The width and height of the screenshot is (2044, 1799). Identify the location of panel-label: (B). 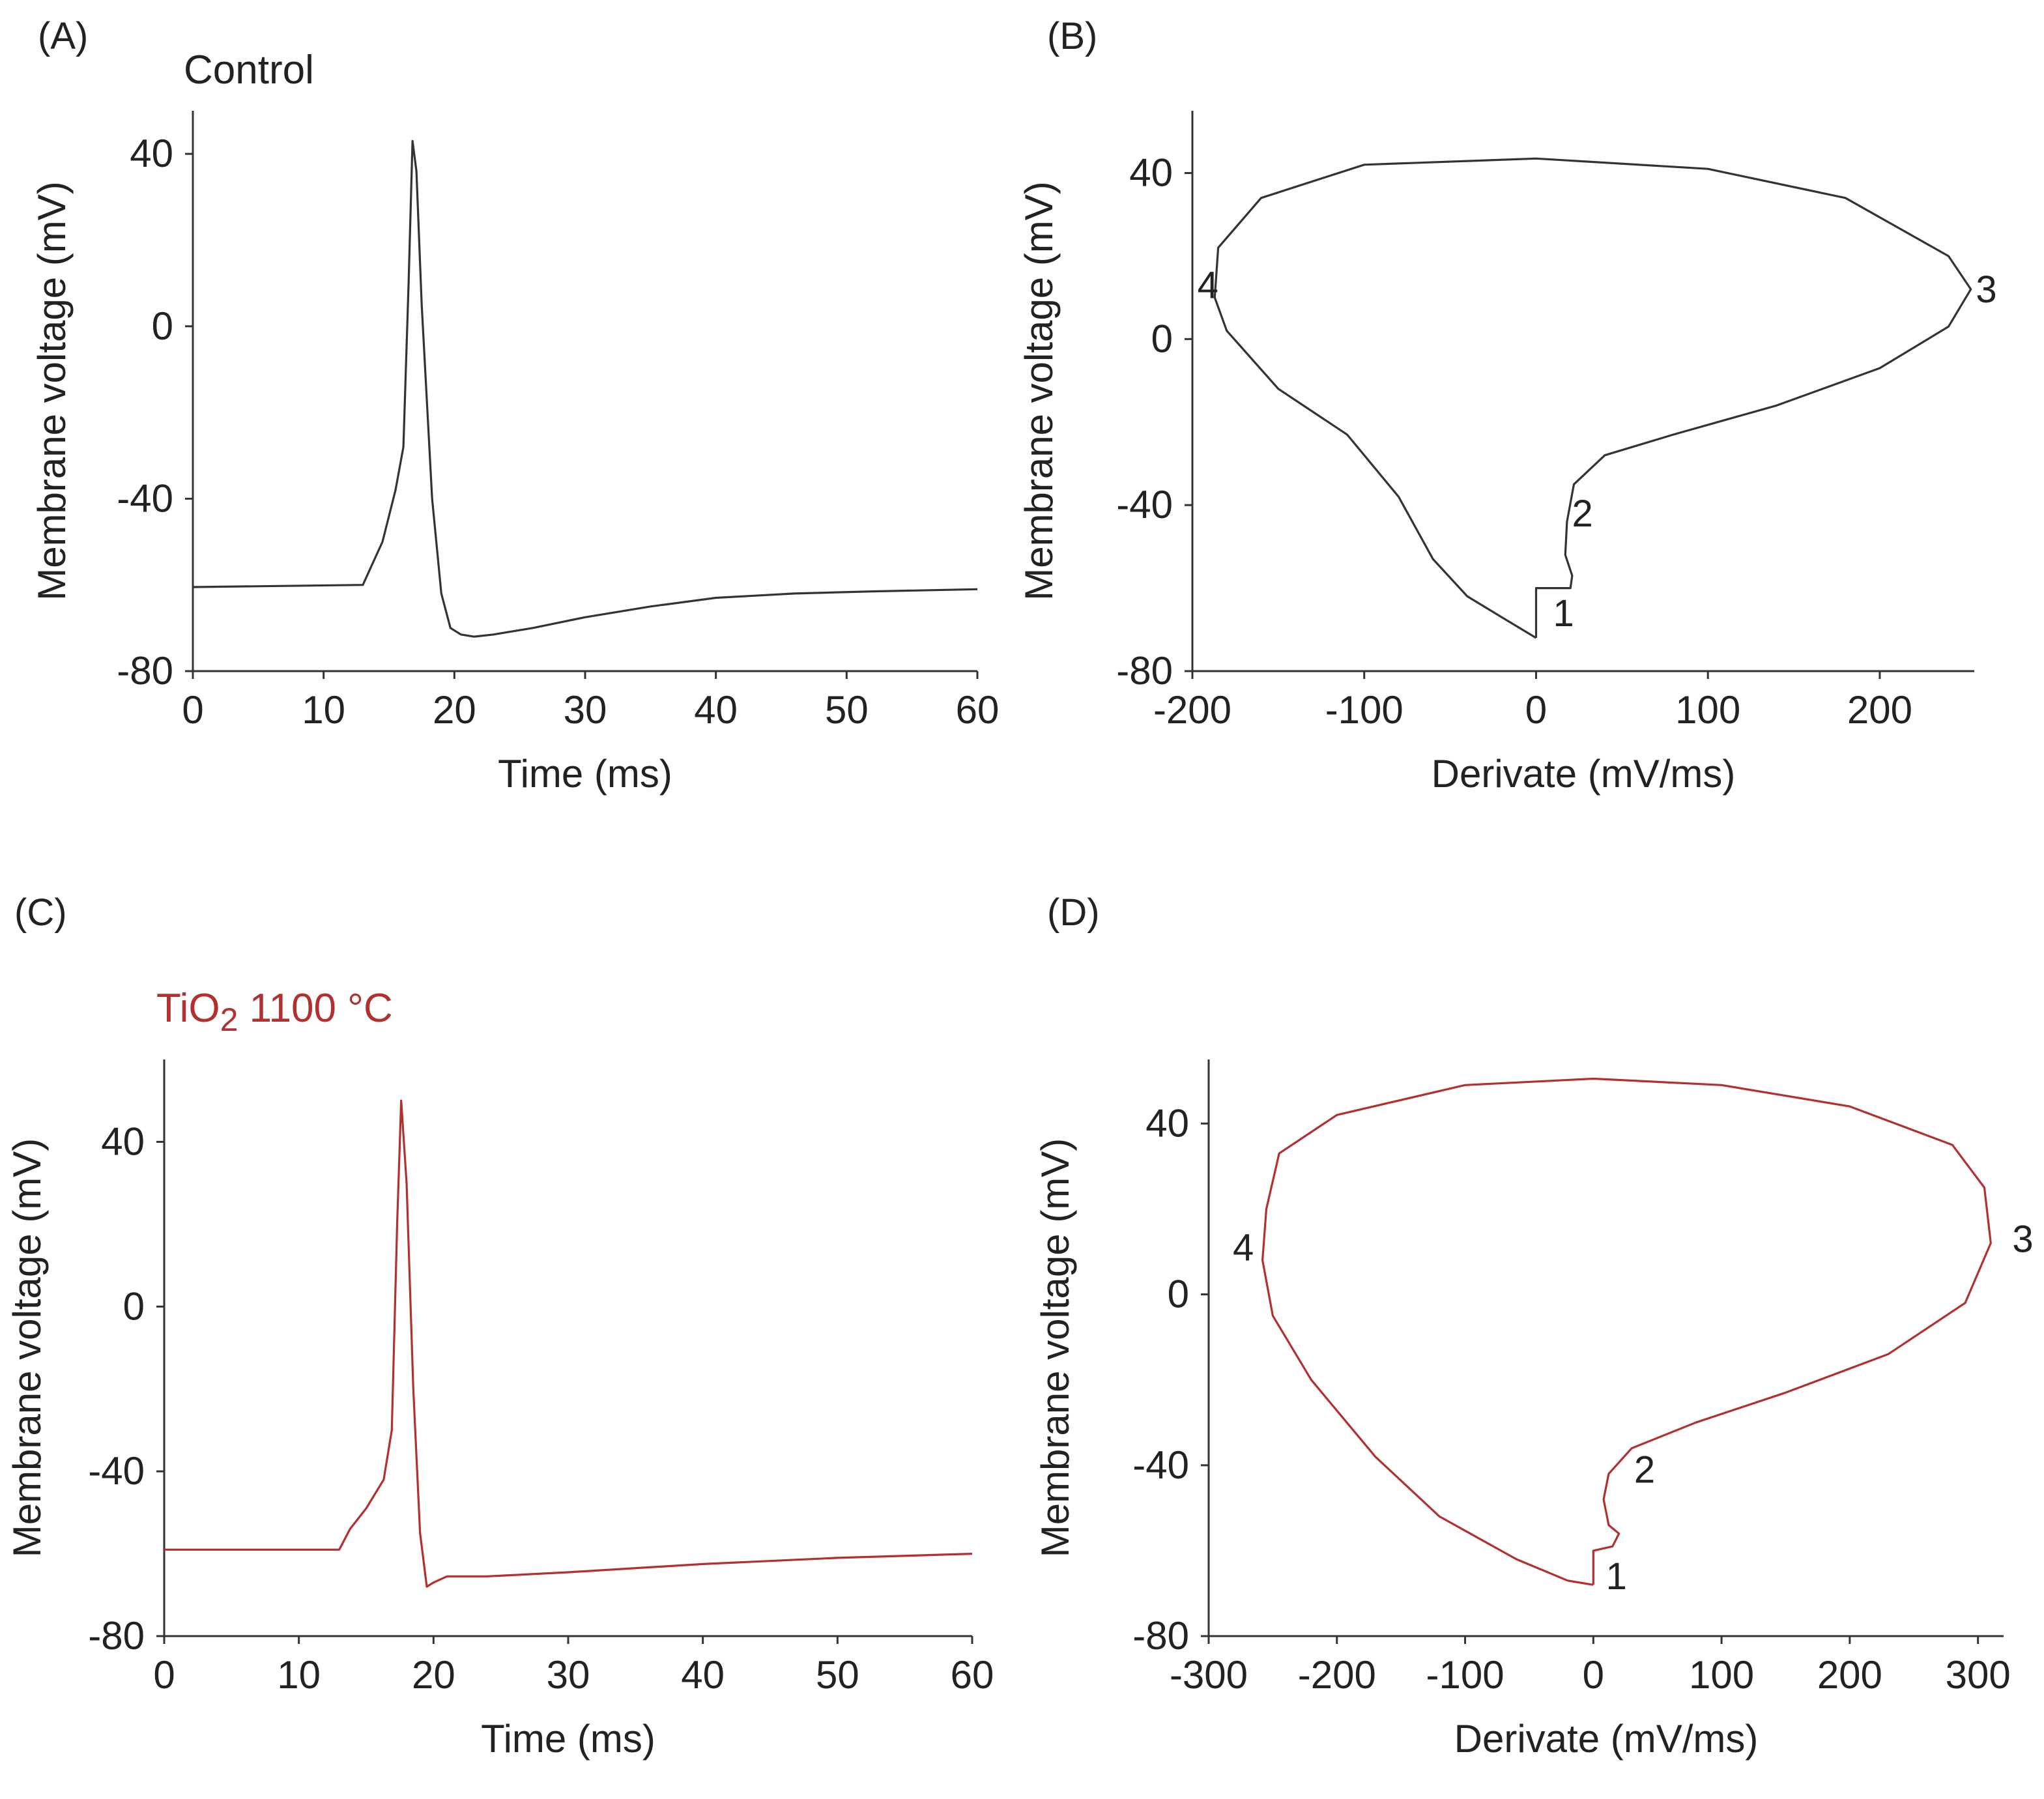
(1072, 36).